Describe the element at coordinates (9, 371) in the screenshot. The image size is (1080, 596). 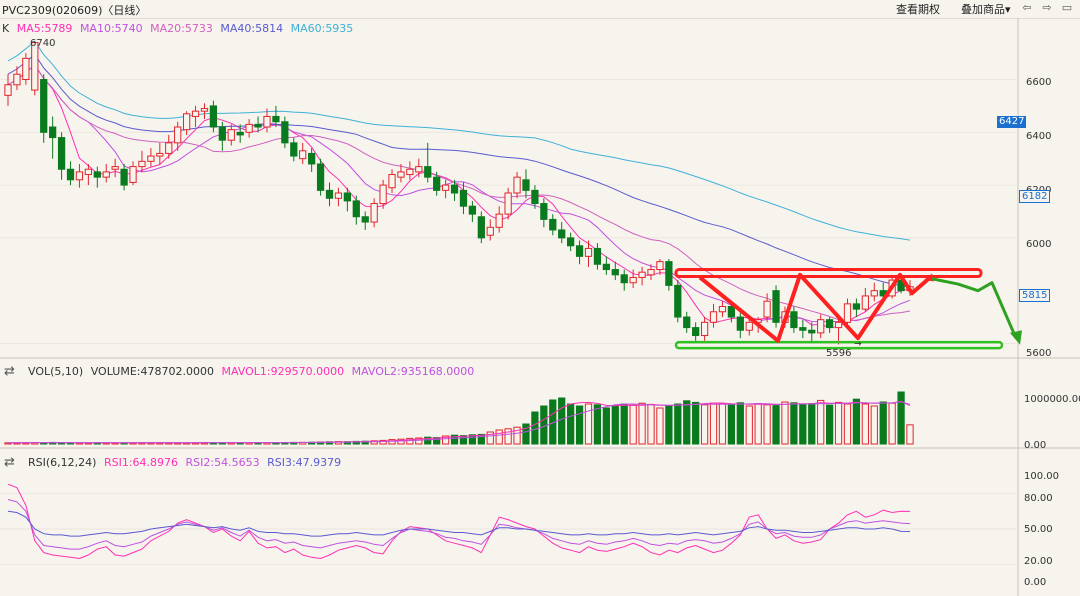
I see `swap-indicator-icon: ⇄` at that location.